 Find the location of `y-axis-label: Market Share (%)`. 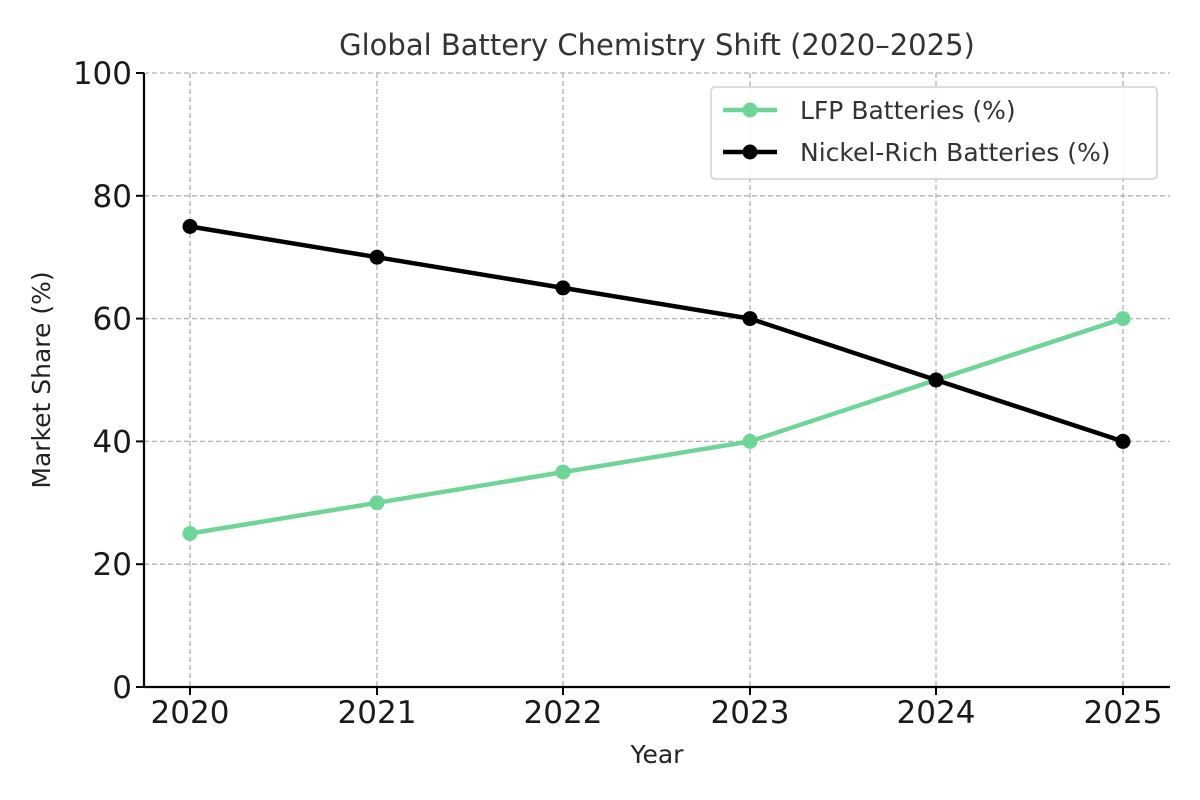

y-axis-label: Market Share (%) is located at coordinates (41, 379).